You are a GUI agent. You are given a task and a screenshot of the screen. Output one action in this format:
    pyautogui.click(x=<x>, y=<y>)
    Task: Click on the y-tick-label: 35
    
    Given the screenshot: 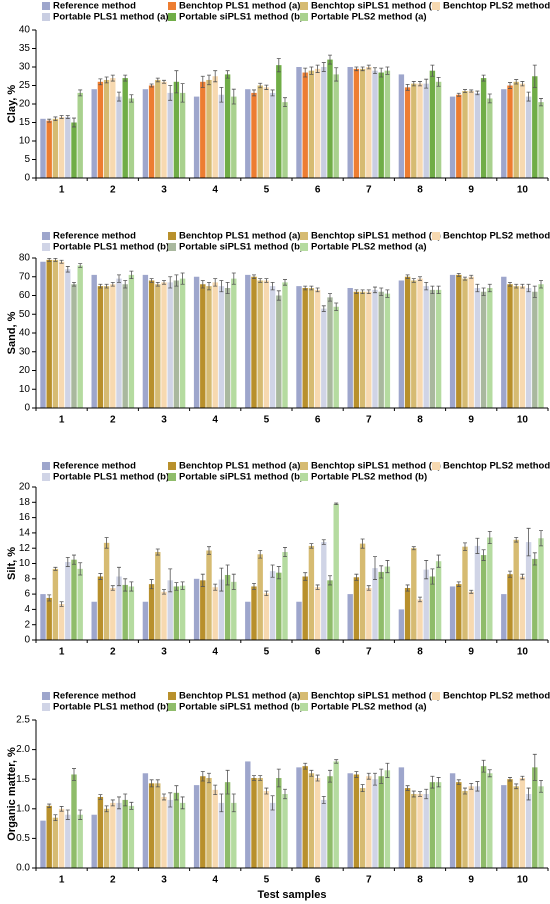 What is the action you would take?
    pyautogui.click(x=25, y=48)
    